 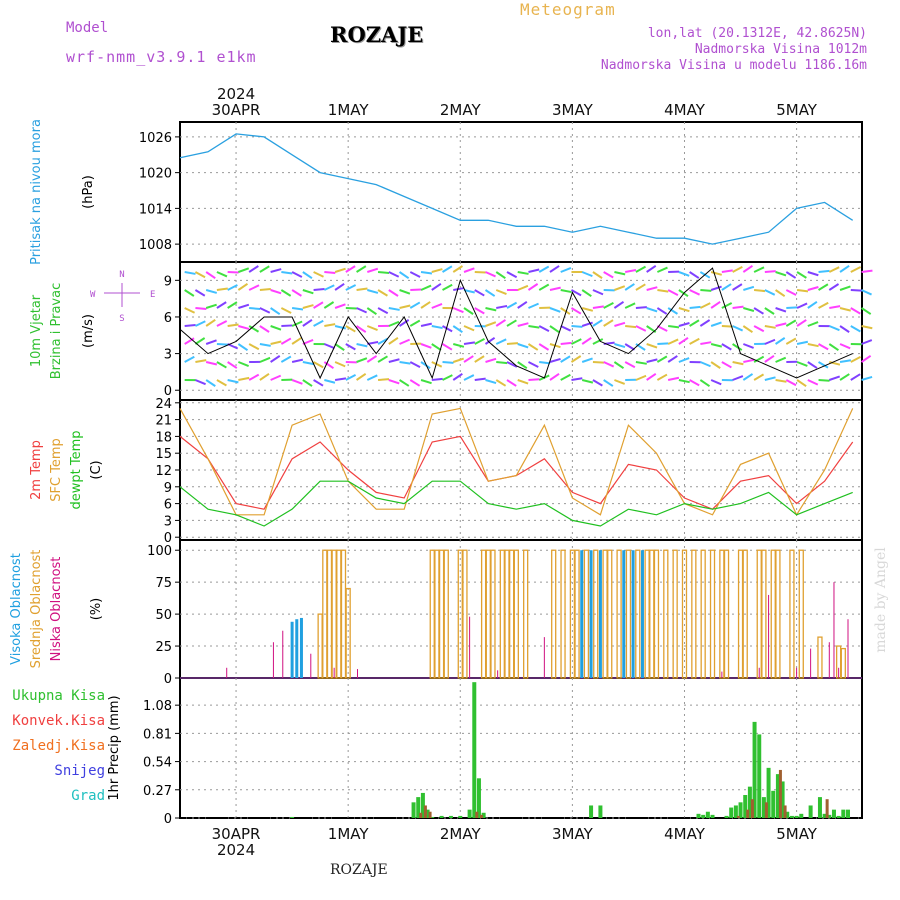 I want to click on high-cloud-bar, so click(x=301, y=647).